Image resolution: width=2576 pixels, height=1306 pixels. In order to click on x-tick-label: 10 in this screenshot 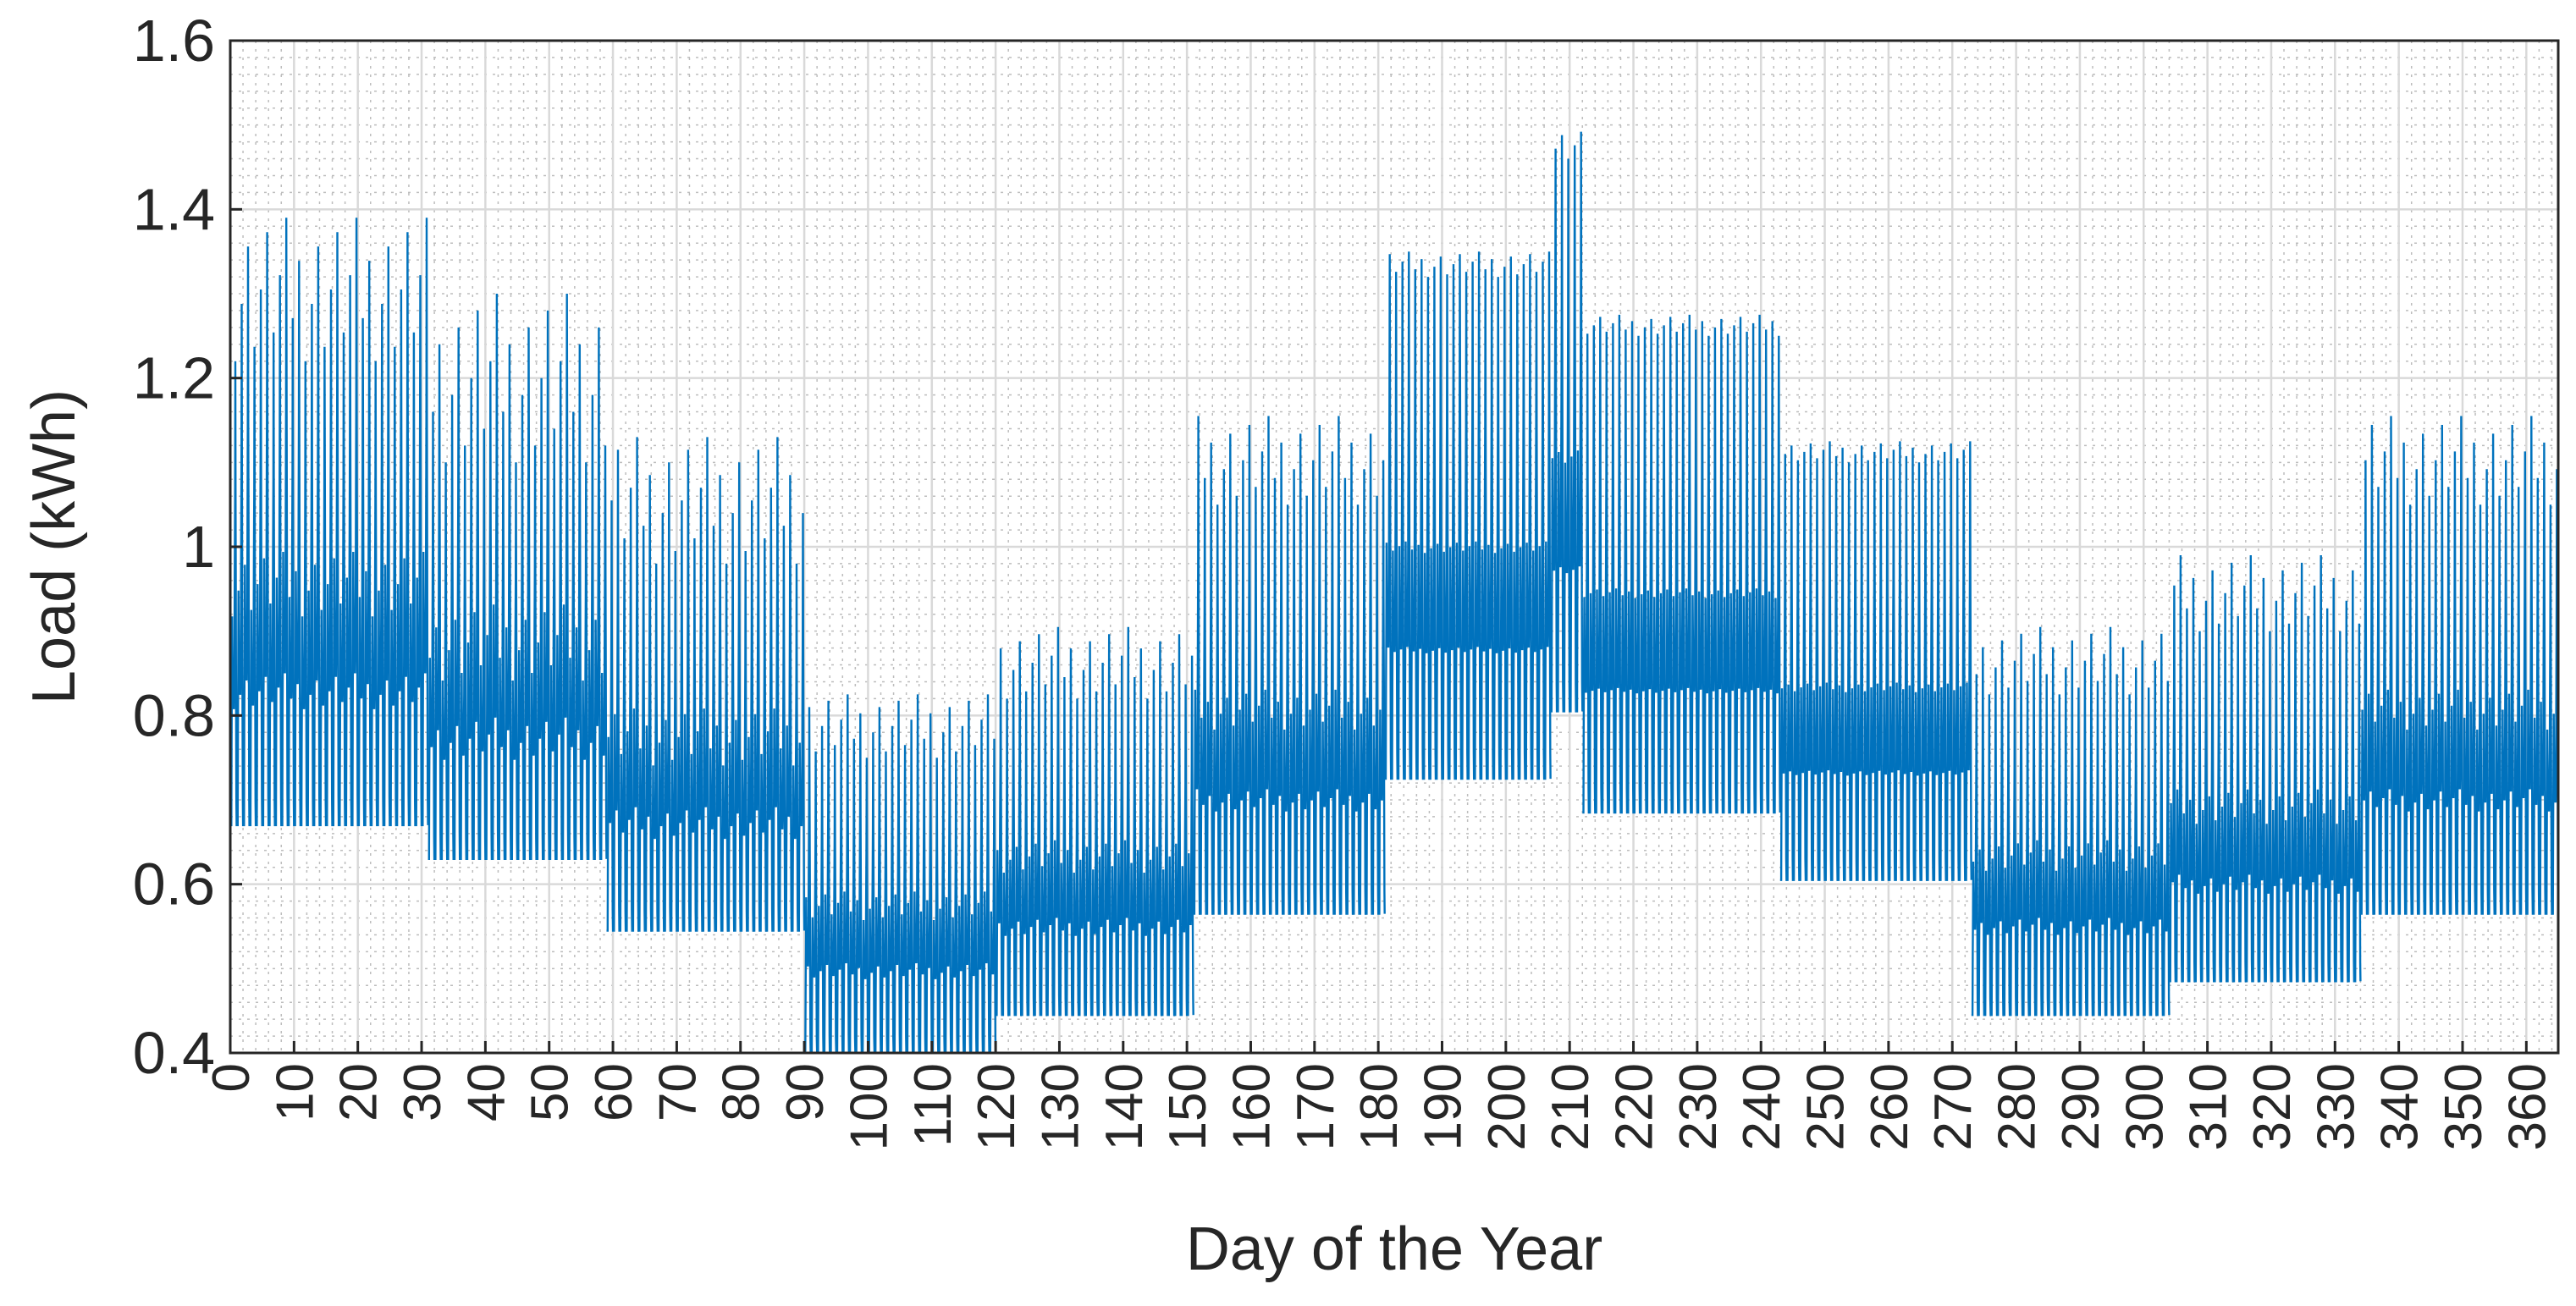, I will do `click(295, 1092)`.